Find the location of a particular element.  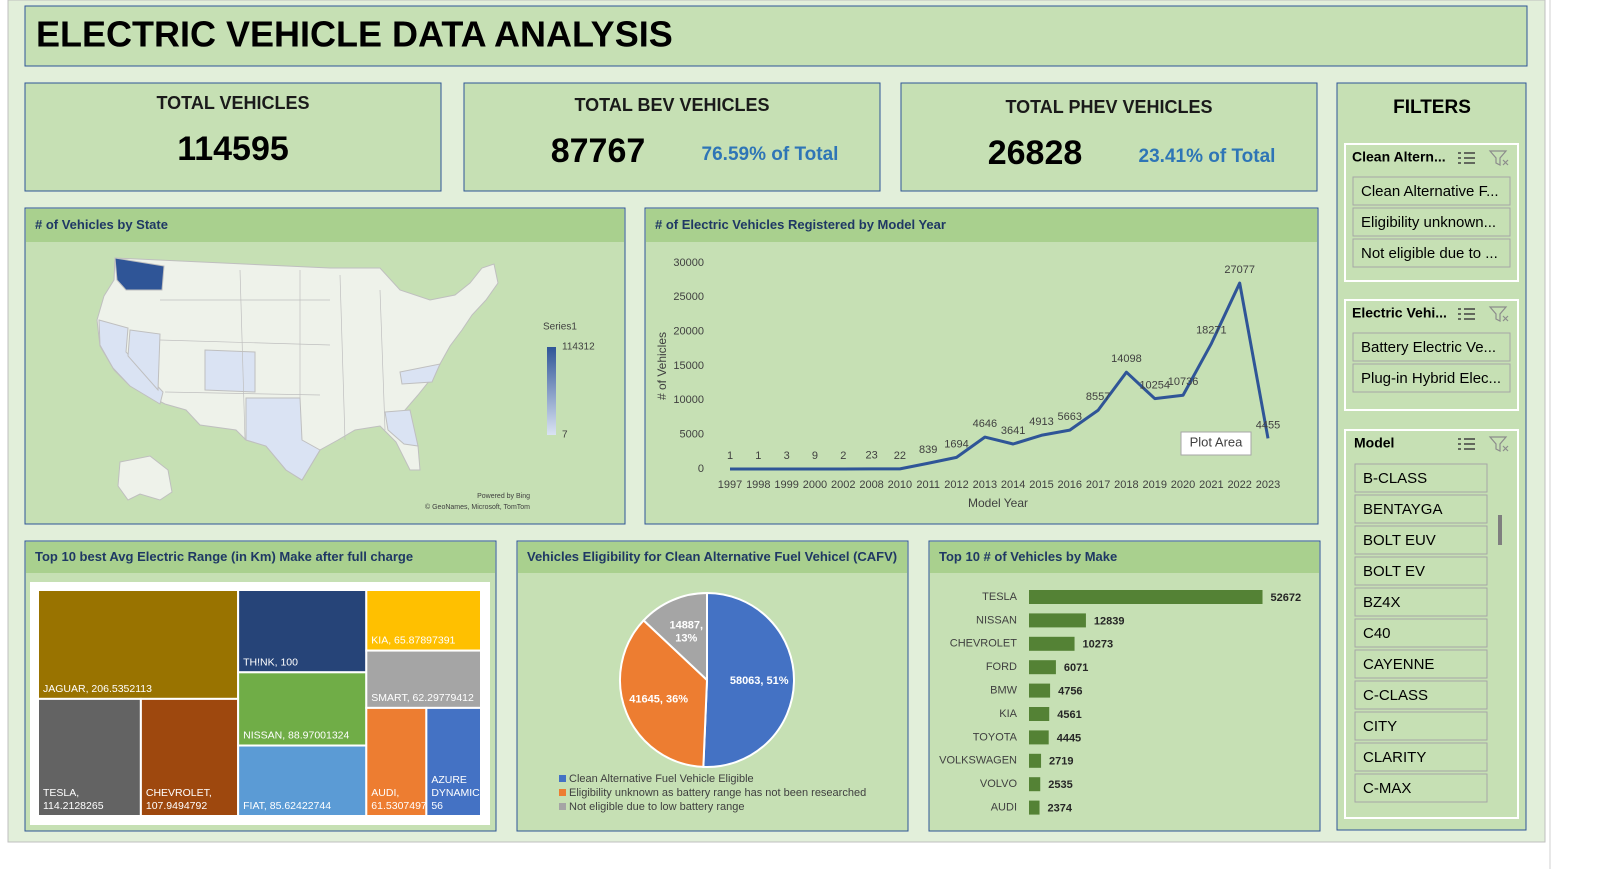

data-label: 3641 is located at coordinates (1013, 431).